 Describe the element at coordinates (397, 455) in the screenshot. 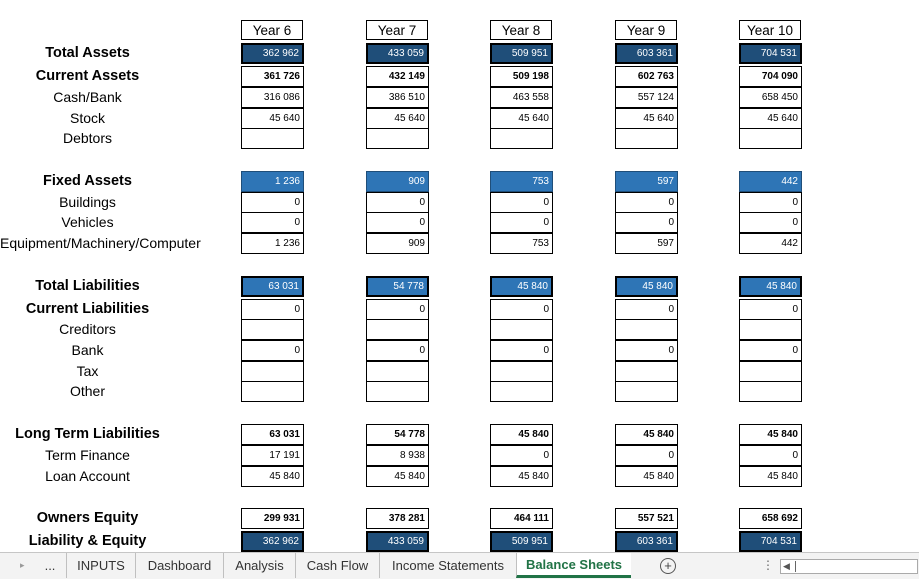

I see `table-cell: 8 938` at that location.